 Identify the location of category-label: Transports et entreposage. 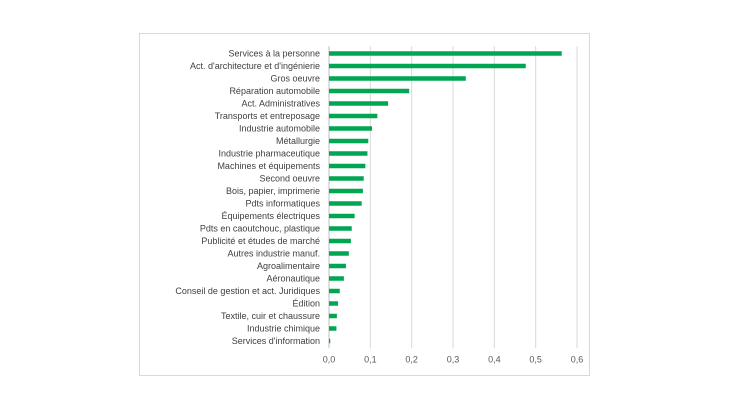
(267, 116).